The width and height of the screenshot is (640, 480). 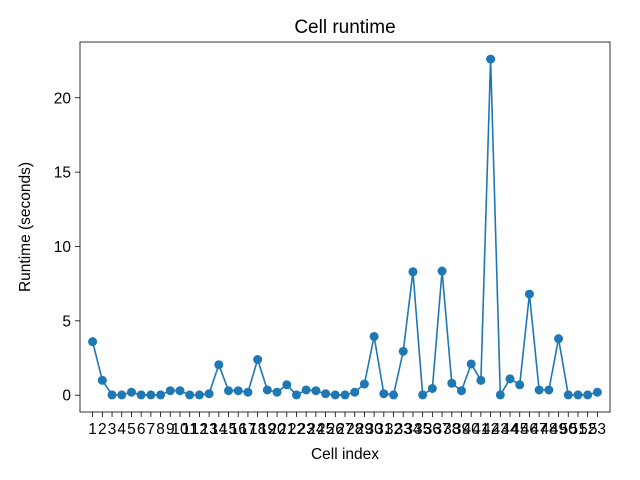 I want to click on x-tick-label: 10, so click(x=180, y=429).